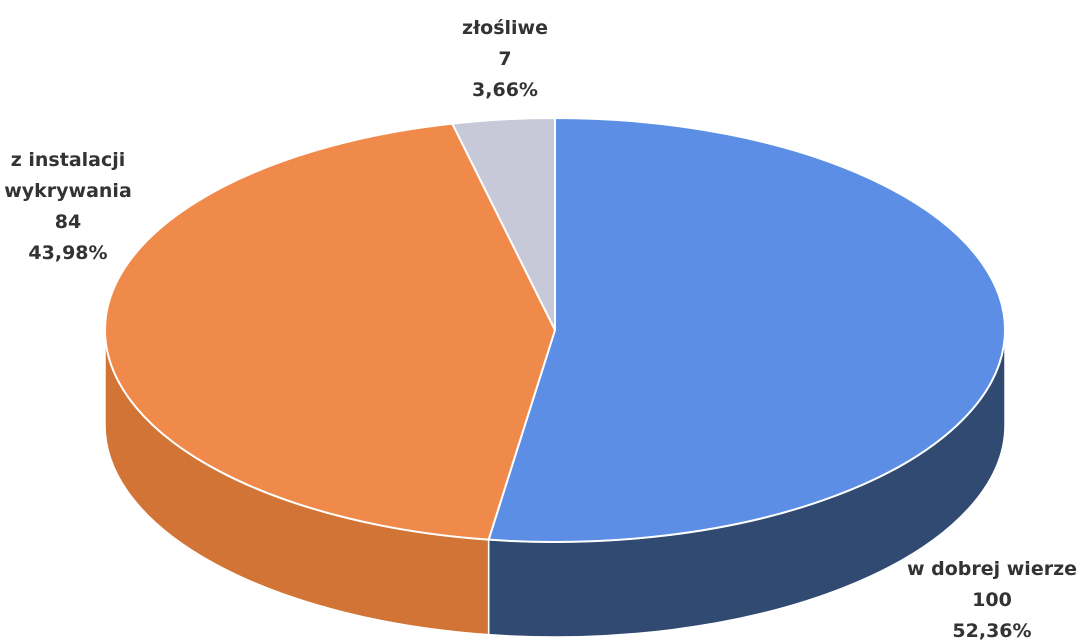 The height and width of the screenshot is (641, 1085). I want to click on slice-label-value: 7, so click(504, 59).